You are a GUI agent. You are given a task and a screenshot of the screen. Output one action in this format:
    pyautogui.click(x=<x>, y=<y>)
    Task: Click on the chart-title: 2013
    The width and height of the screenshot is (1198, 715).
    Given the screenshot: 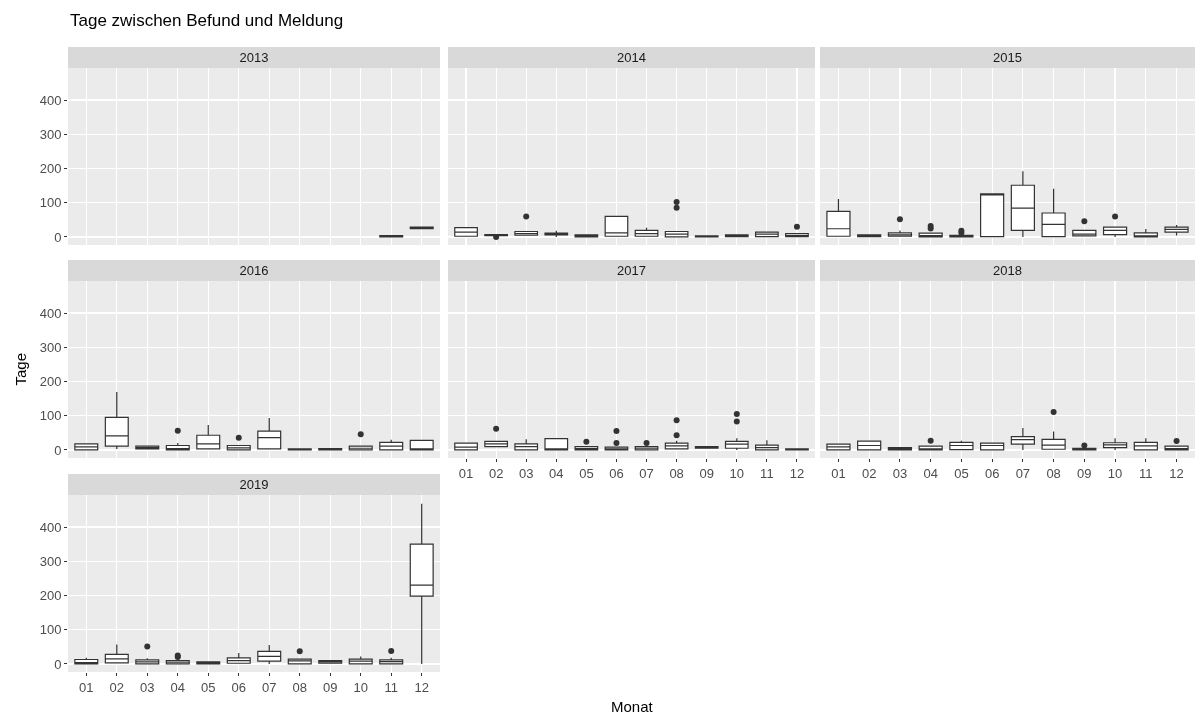 What is the action you would take?
    pyautogui.click(x=254, y=58)
    